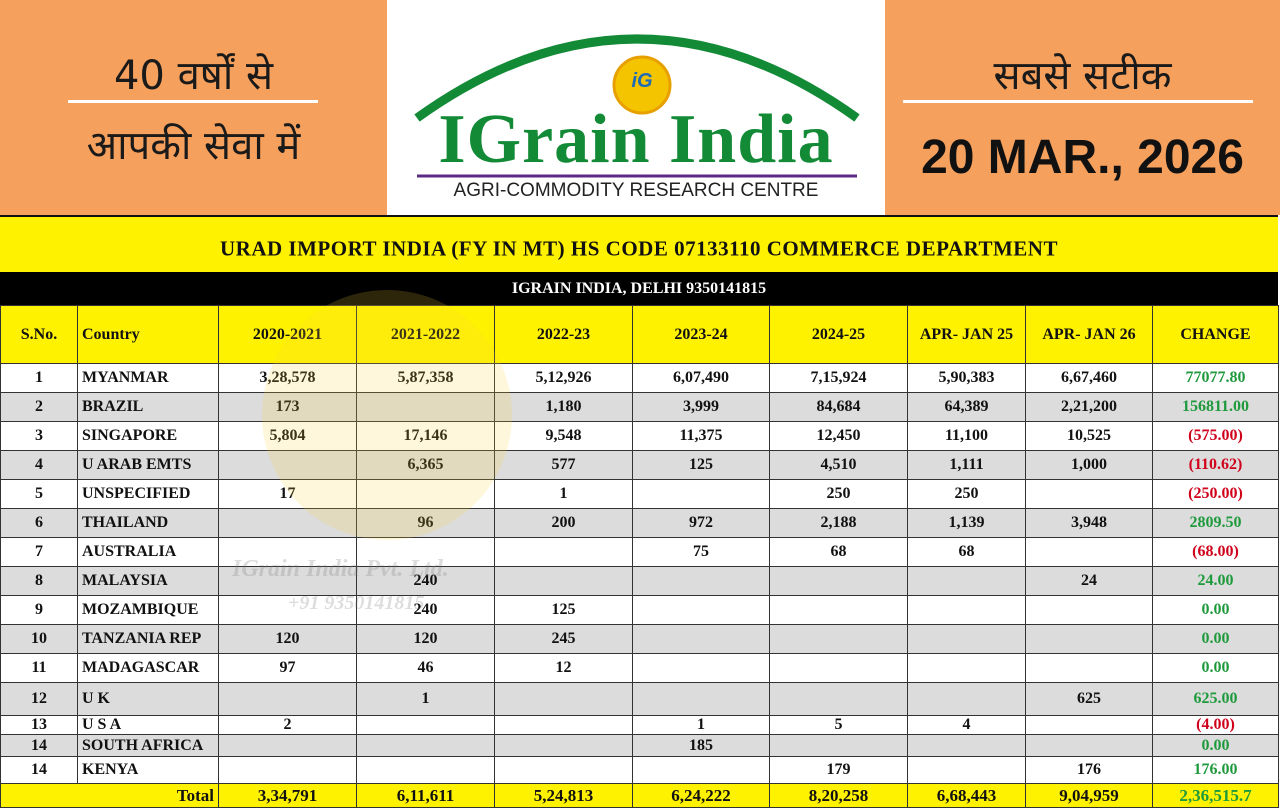 The height and width of the screenshot is (808, 1280). Describe the element at coordinates (1215, 523) in the screenshot. I see `change: 2809.50` at that location.